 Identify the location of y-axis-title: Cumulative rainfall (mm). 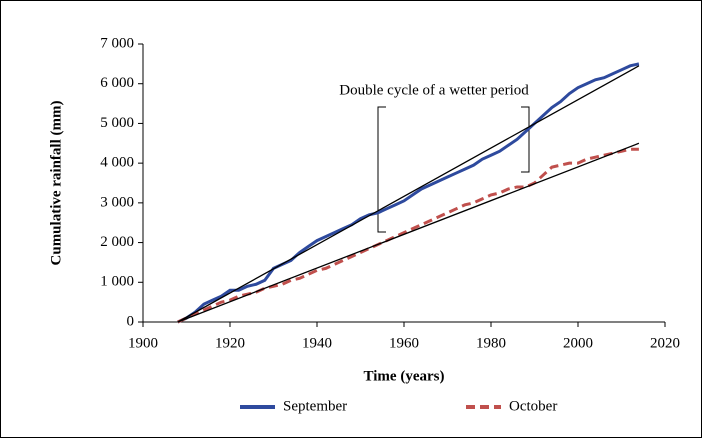
(56, 183).